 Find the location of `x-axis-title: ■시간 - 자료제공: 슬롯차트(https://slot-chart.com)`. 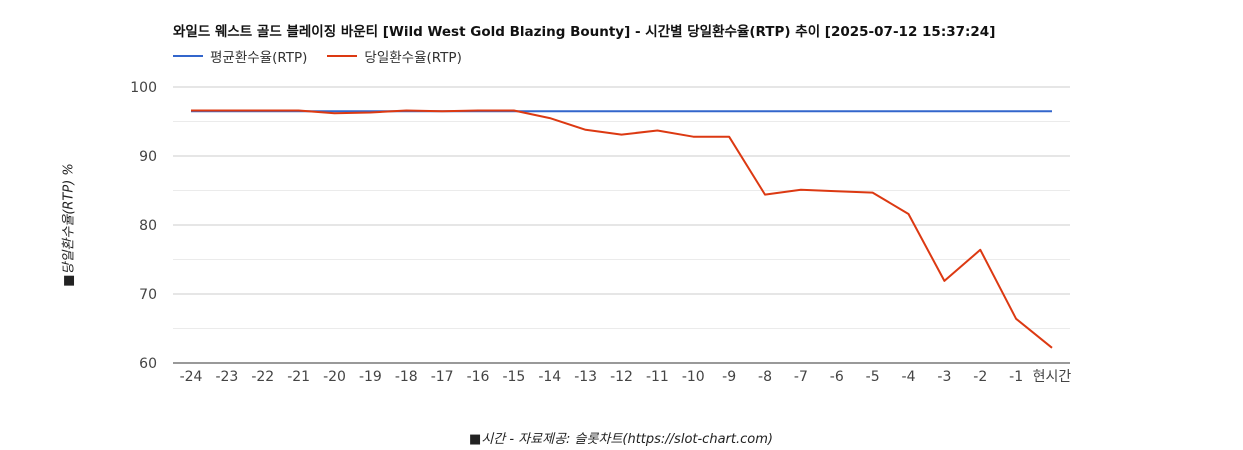

x-axis-title: ■시간 - 자료제공: 슬롯차트(https://slot-chart.com) is located at coordinates (621, 439).